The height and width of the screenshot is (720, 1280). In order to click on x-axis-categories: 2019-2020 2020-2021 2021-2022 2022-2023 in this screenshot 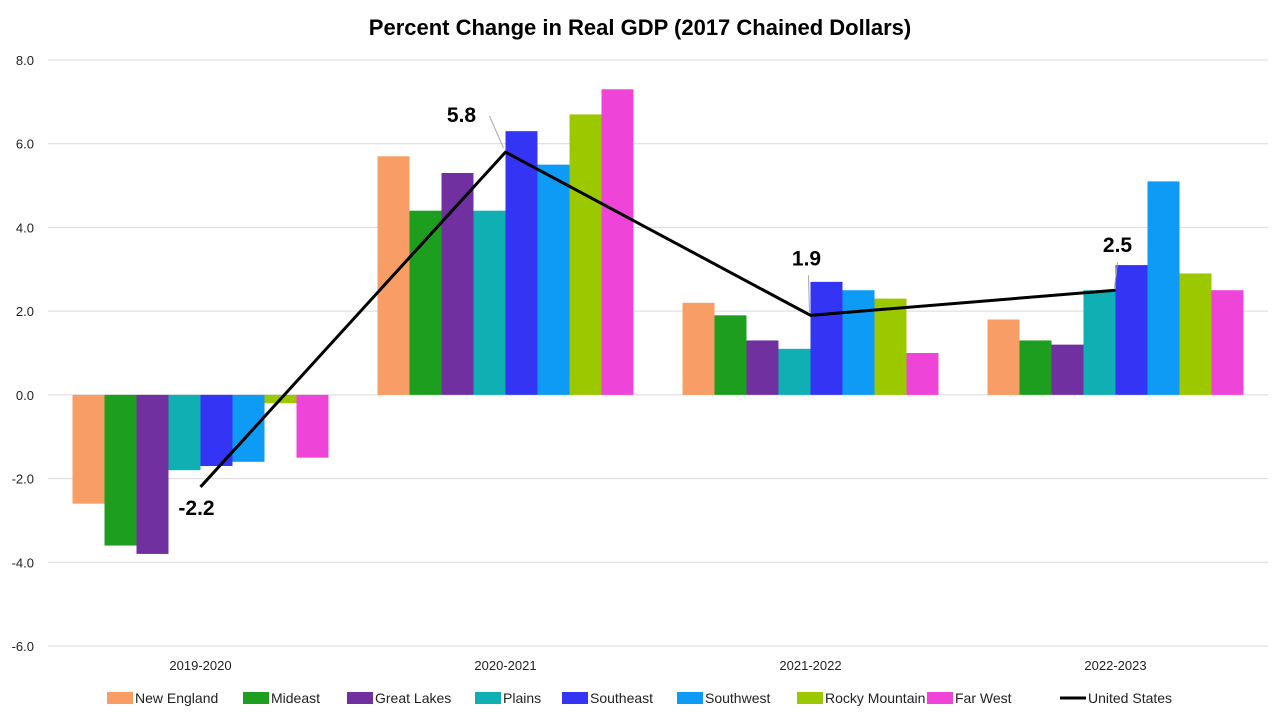, I will do `click(657, 665)`.